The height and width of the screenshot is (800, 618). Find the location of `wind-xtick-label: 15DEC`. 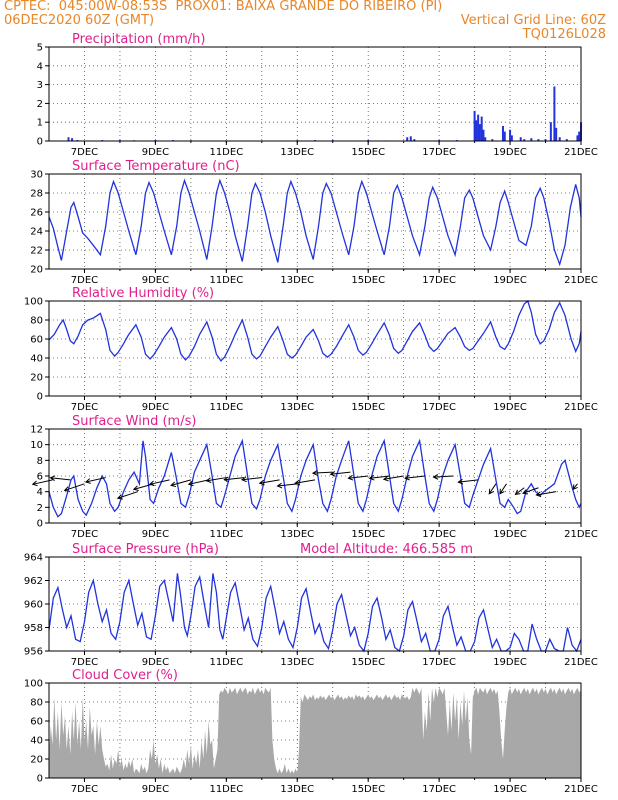

wind-xtick-label: 15DEC is located at coordinates (368, 534).